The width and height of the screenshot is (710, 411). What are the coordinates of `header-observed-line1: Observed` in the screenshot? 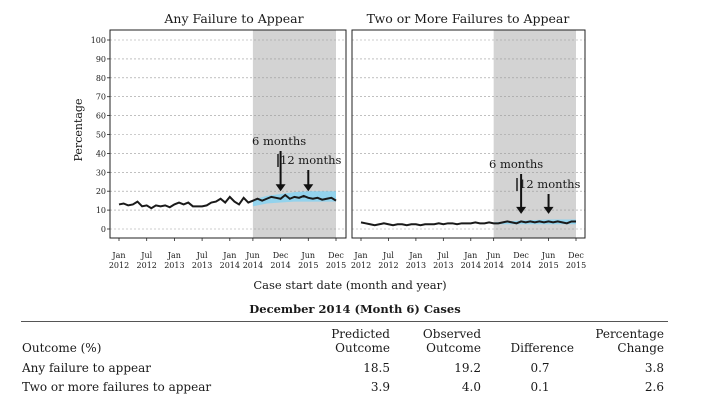 It's located at (451, 334).